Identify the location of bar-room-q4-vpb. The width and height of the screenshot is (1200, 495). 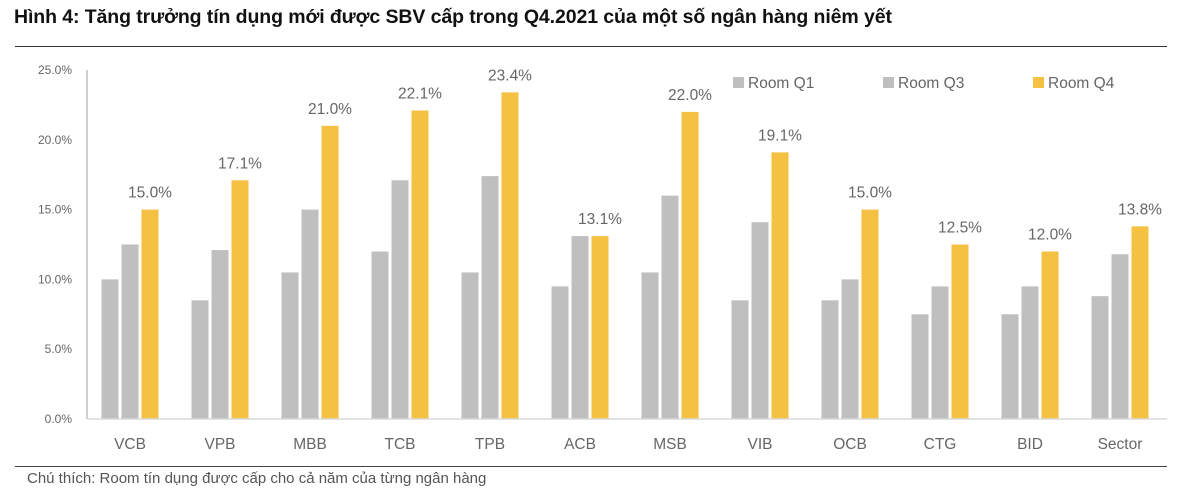
(240, 299).